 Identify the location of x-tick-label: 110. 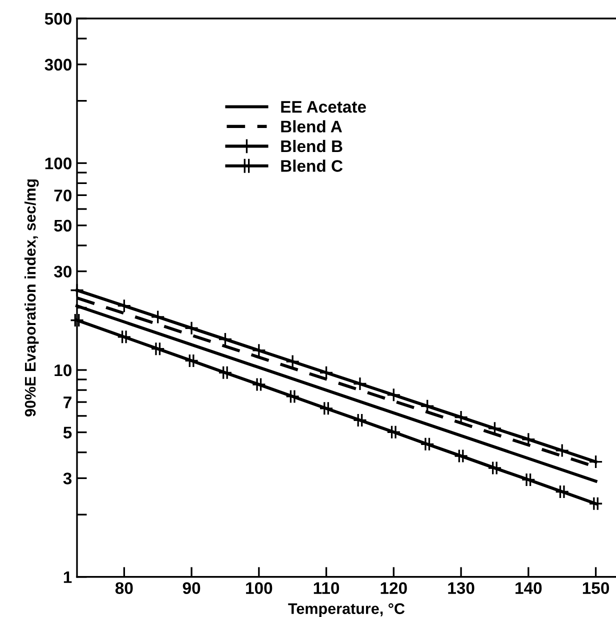
(327, 588).